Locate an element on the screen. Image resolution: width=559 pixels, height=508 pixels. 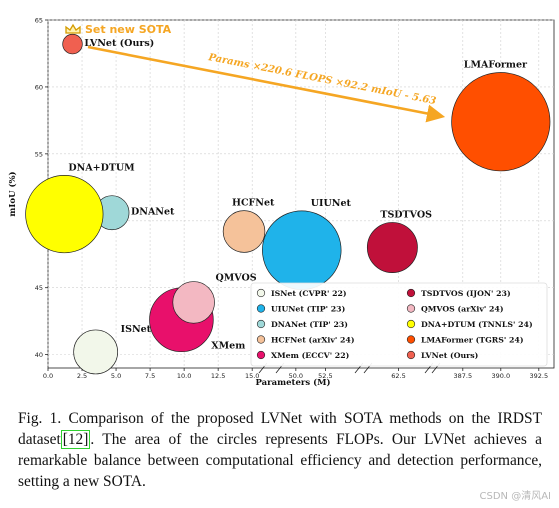
x-tick-label: 387.5 is located at coordinates (462, 376).